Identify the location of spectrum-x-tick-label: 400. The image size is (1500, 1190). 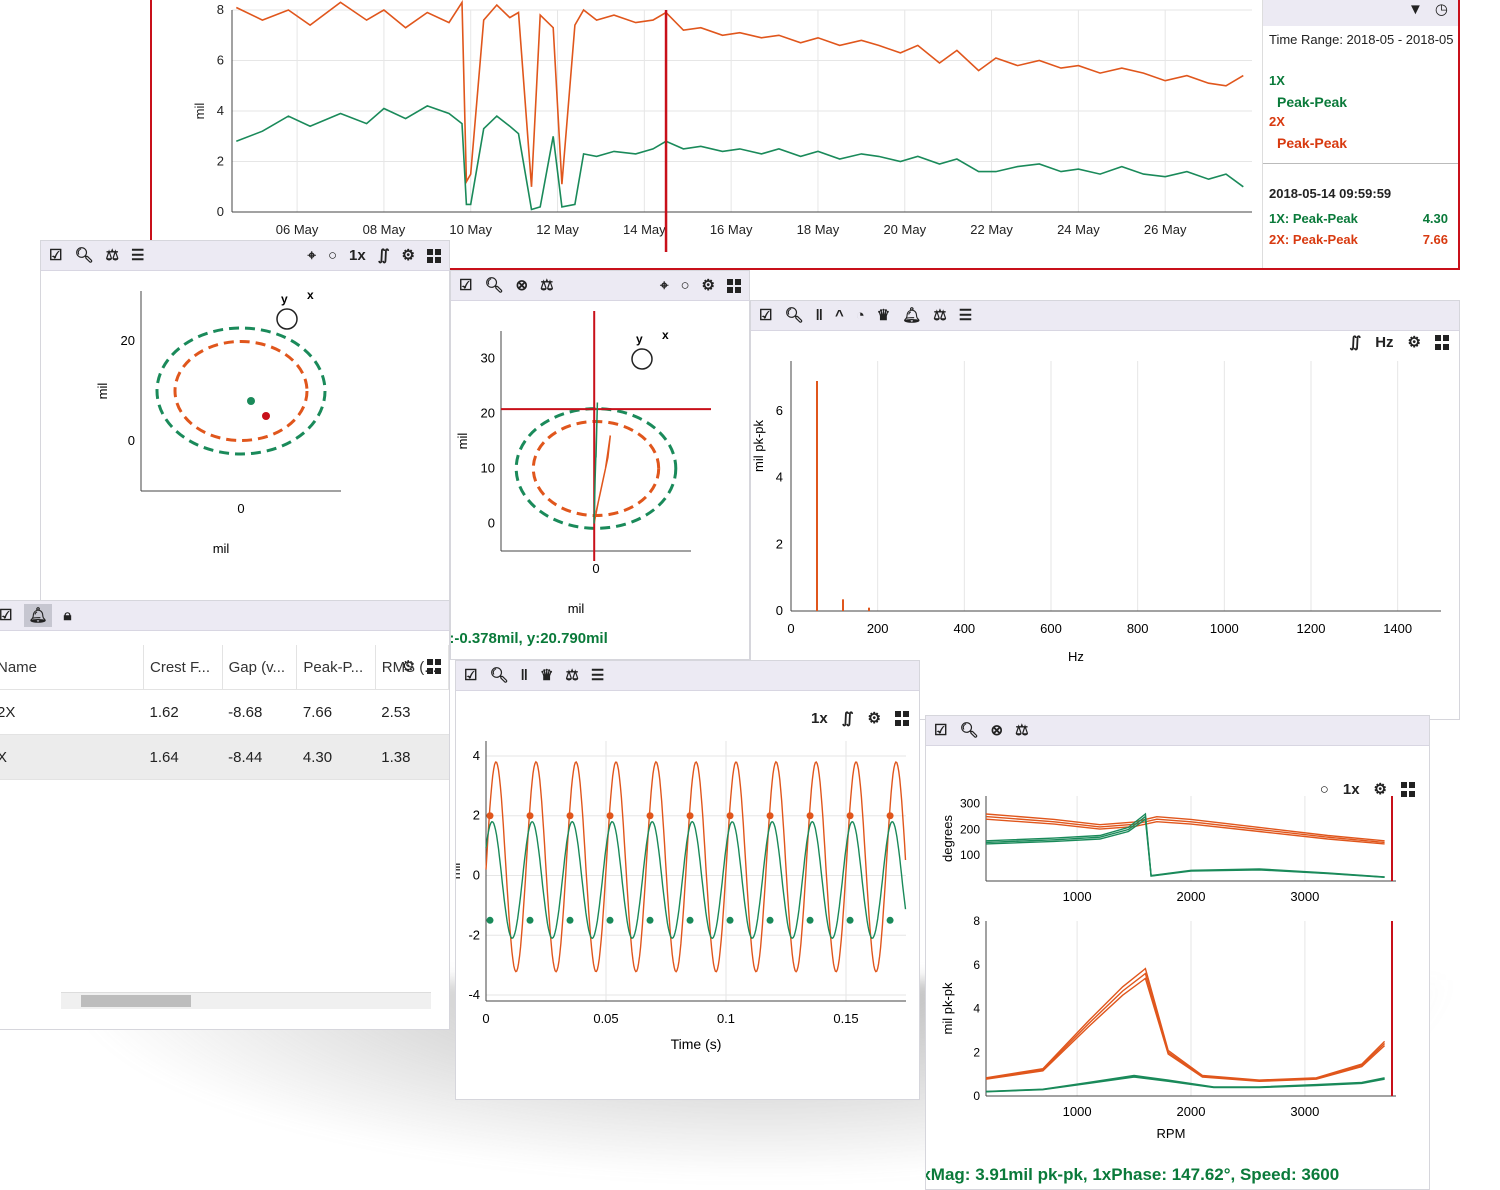
(964, 628).